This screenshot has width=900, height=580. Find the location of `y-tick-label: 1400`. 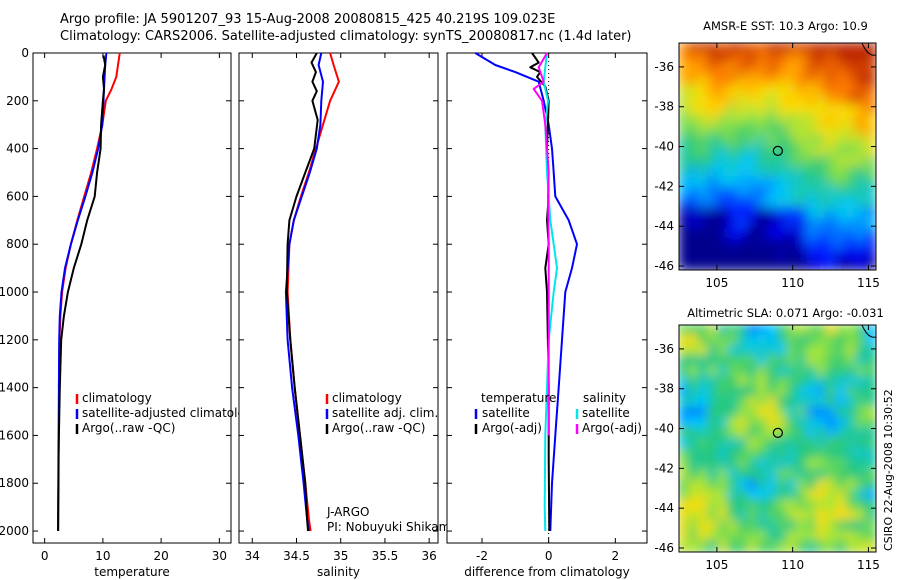

y-tick-label: 1400 is located at coordinates (14, 388).